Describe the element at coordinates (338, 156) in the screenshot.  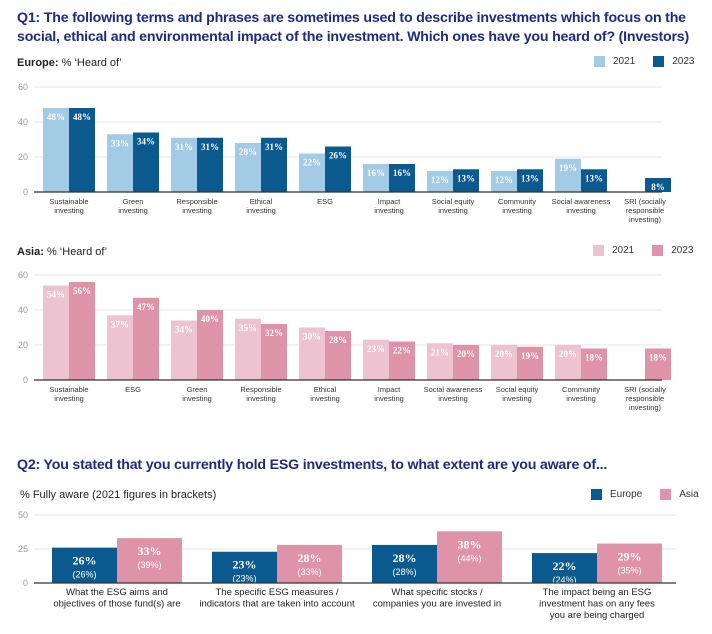
I see `data-label: 26%` at that location.